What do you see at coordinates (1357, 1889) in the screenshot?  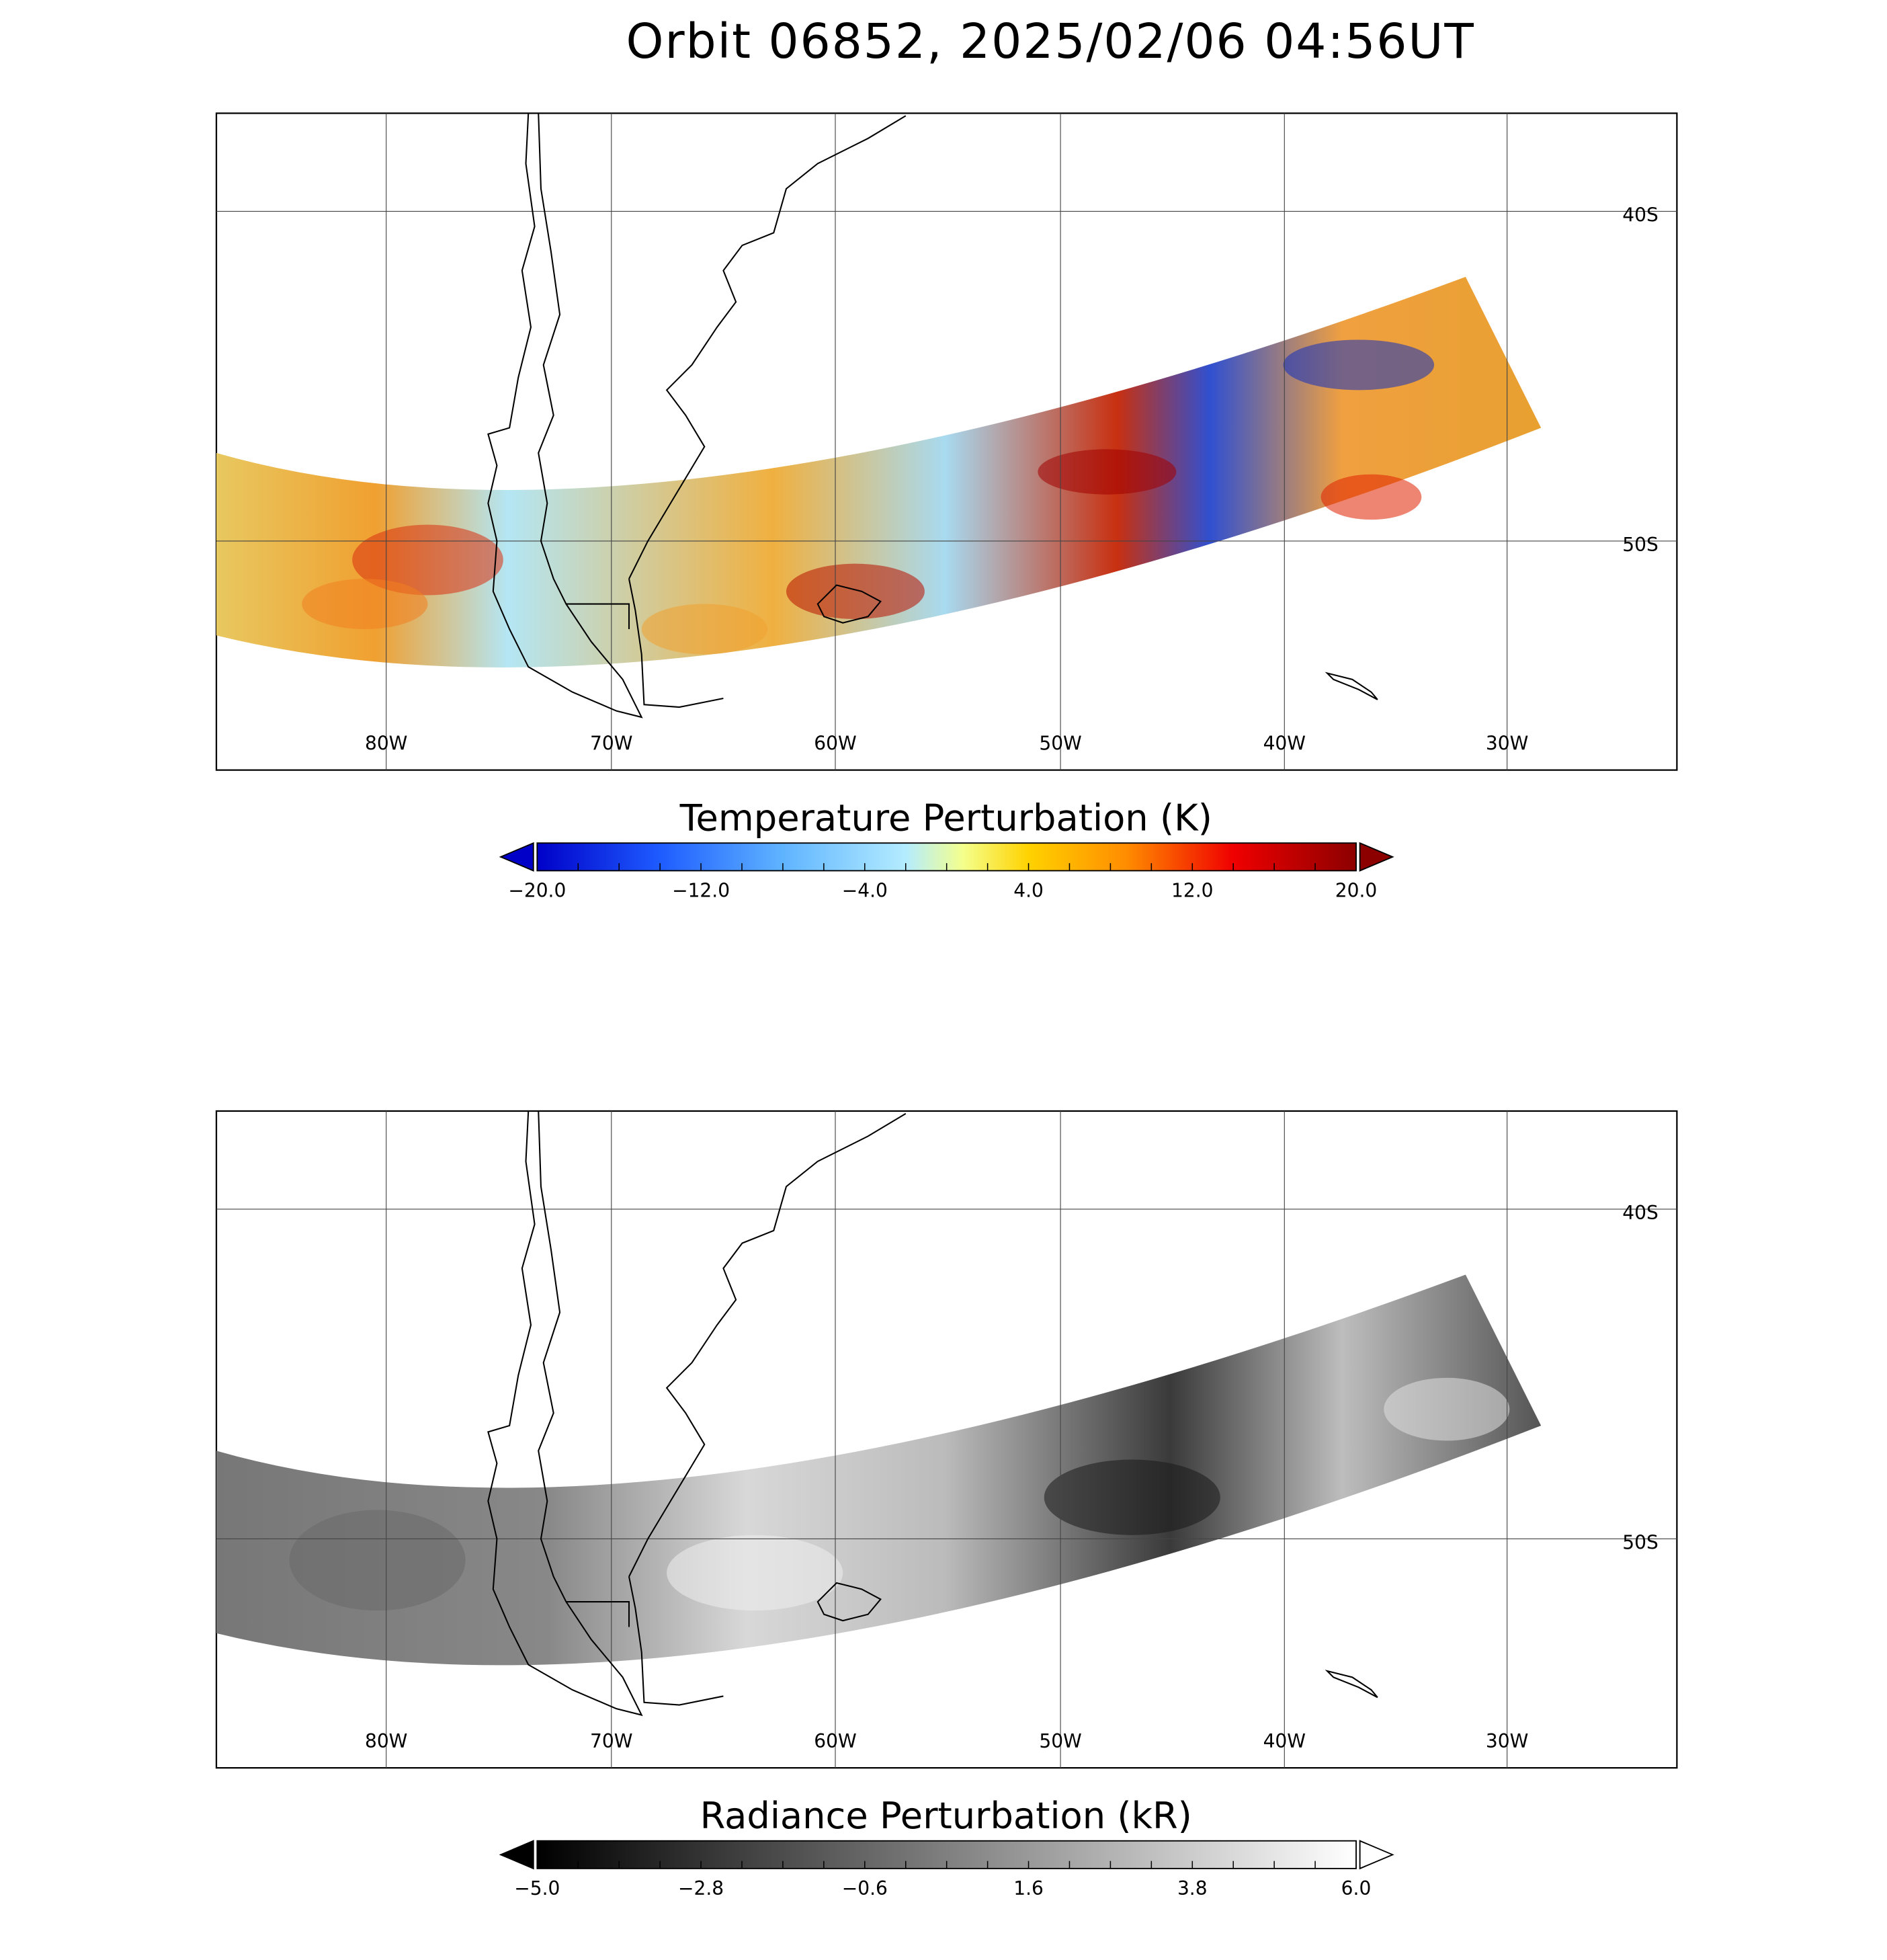 I see `colorbar-tick-label: 6.0` at bounding box center [1357, 1889].